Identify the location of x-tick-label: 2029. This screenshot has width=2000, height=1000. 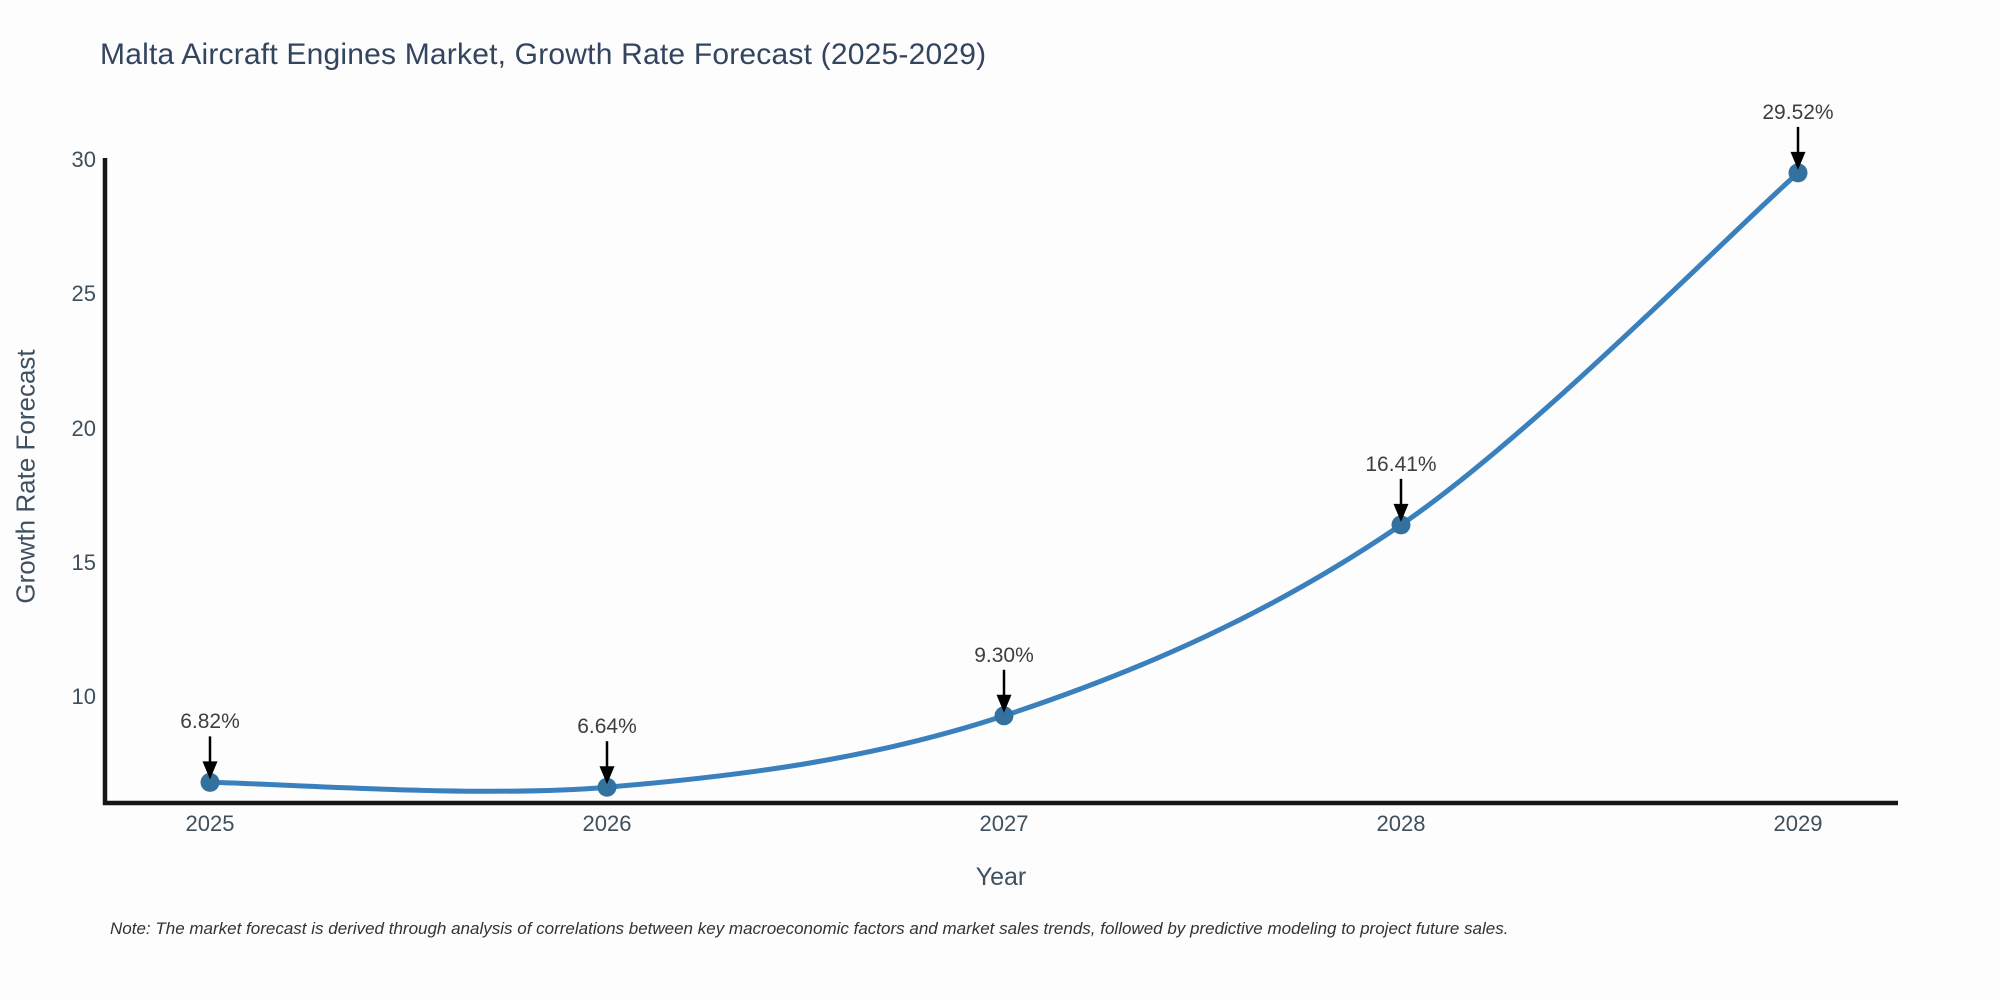
(1798, 823).